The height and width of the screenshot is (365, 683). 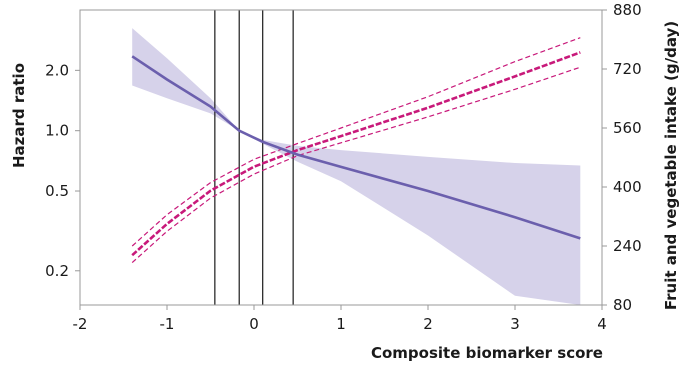 What do you see at coordinates (57, 70) in the screenshot?
I see `y-tick-label: 2.0` at bounding box center [57, 70].